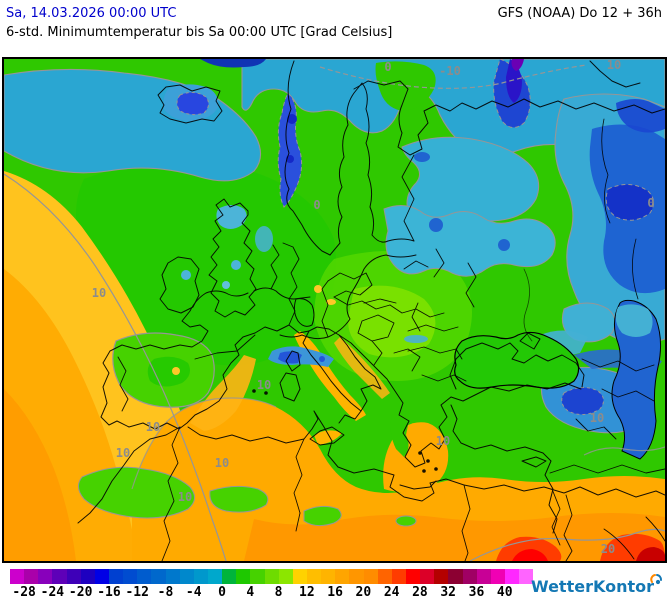  What do you see at coordinates (363, 592) in the screenshot?
I see `legend-tick: 20` at bounding box center [363, 592].